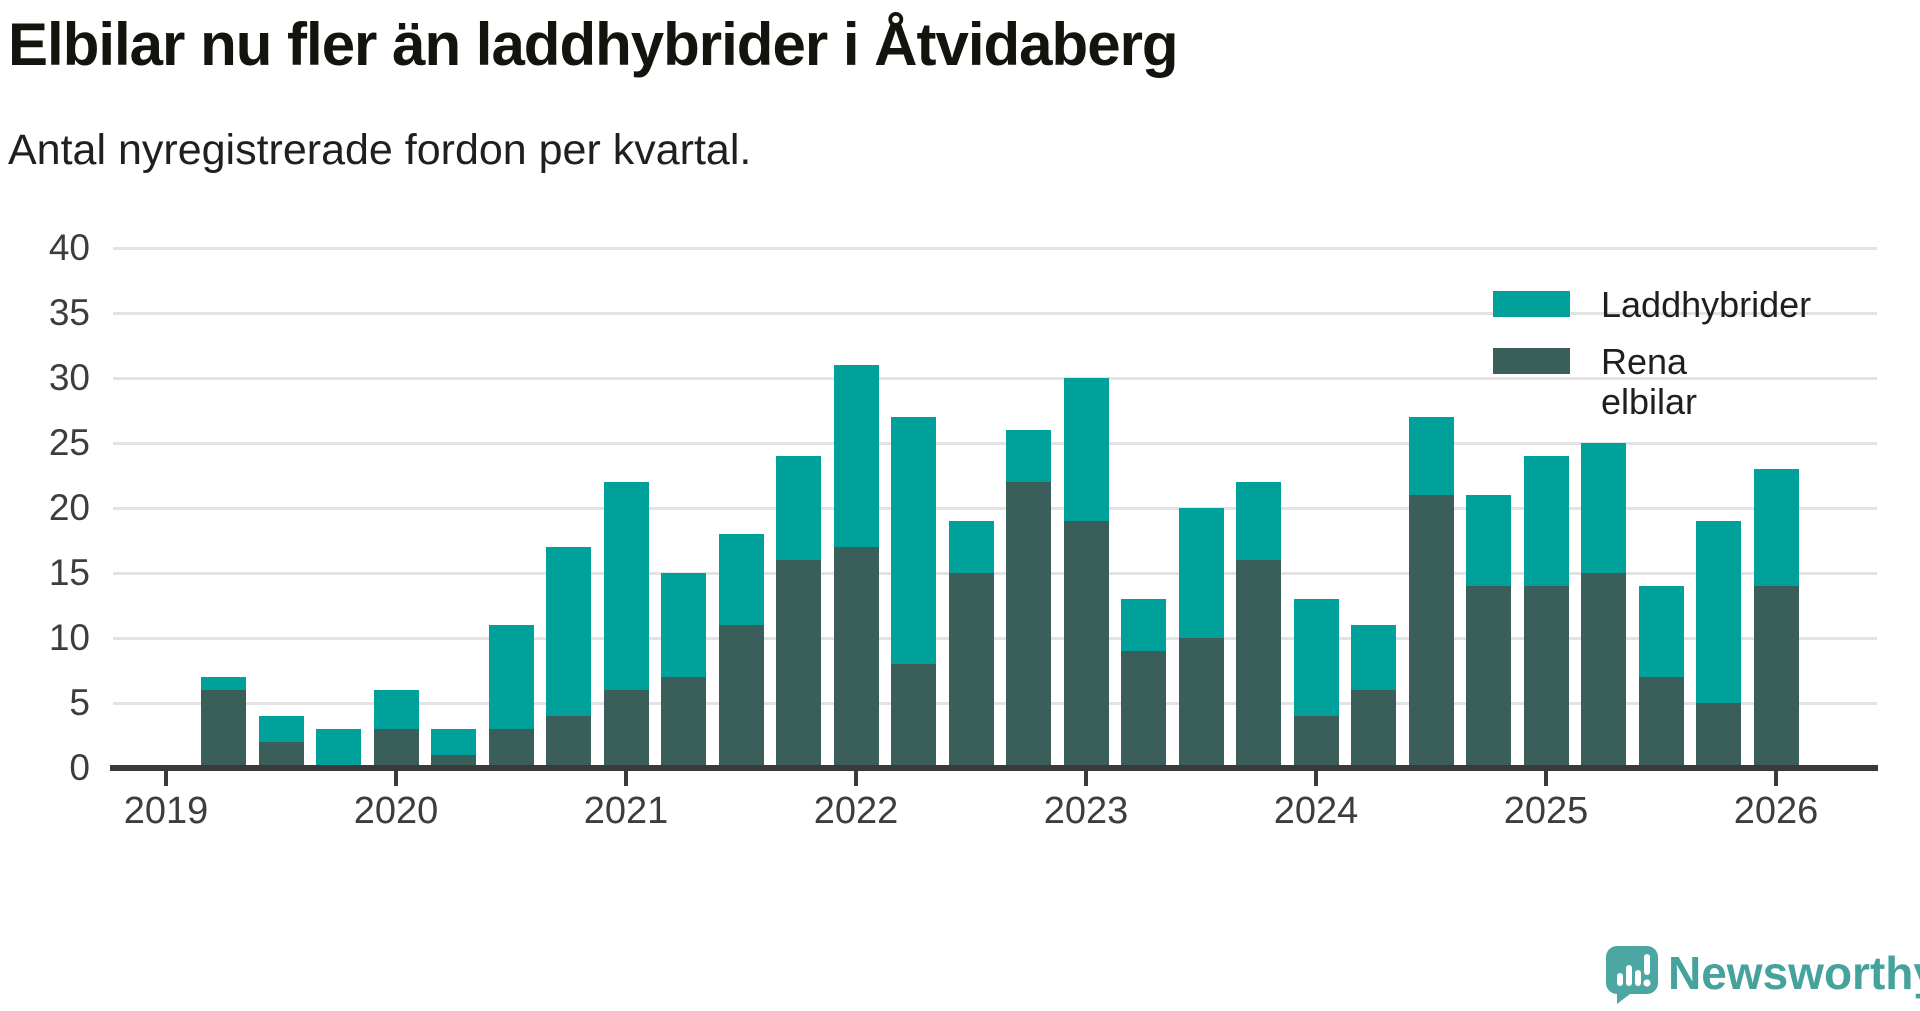 The width and height of the screenshot is (1920, 1011). What do you see at coordinates (971, 670) in the screenshot?
I see `bar-segment-2022-q3-rena-elbilar` at bounding box center [971, 670].